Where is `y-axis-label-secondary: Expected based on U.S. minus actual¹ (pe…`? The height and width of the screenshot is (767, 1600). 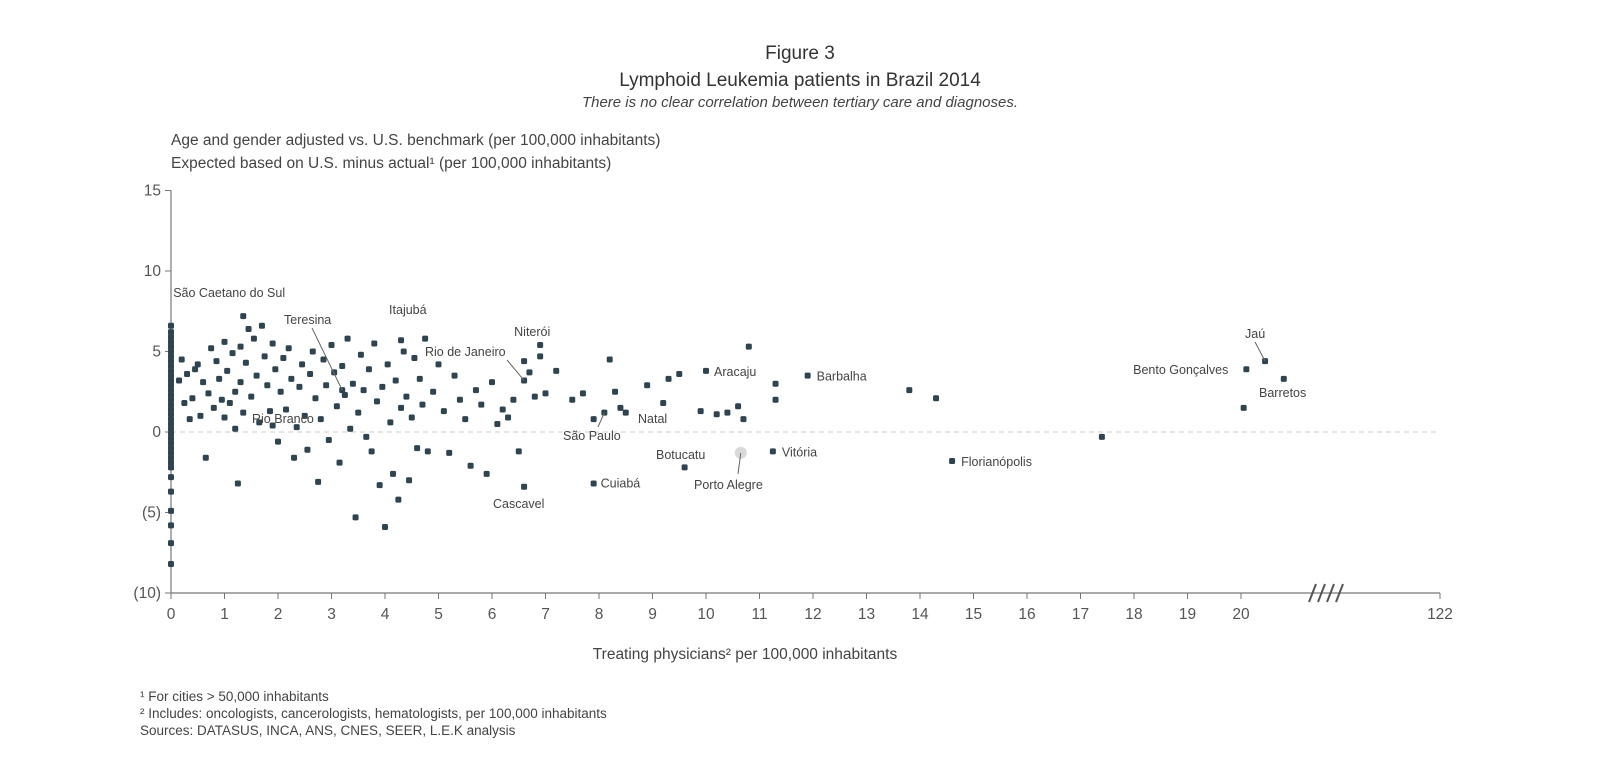 y-axis-label-secondary: Expected based on U.S. minus actual¹ (pe… is located at coordinates (391, 163).